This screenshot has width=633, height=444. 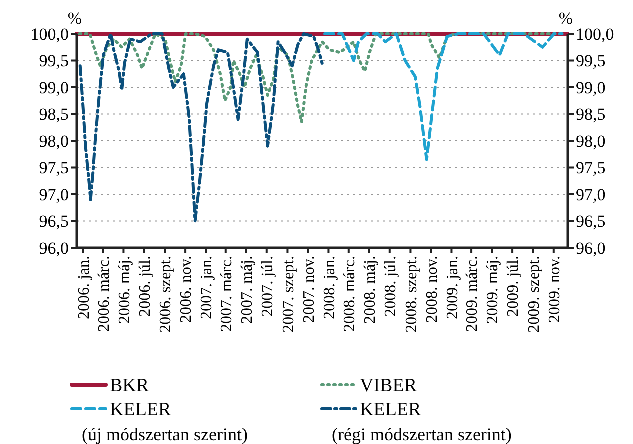 What do you see at coordinates (555, 289) in the screenshot?
I see `x-tick-label: 2009. nov.` at bounding box center [555, 289].